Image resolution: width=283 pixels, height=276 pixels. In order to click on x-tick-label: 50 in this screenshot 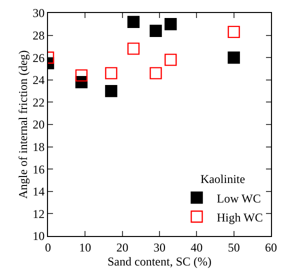, I will do `click(234, 247)`.